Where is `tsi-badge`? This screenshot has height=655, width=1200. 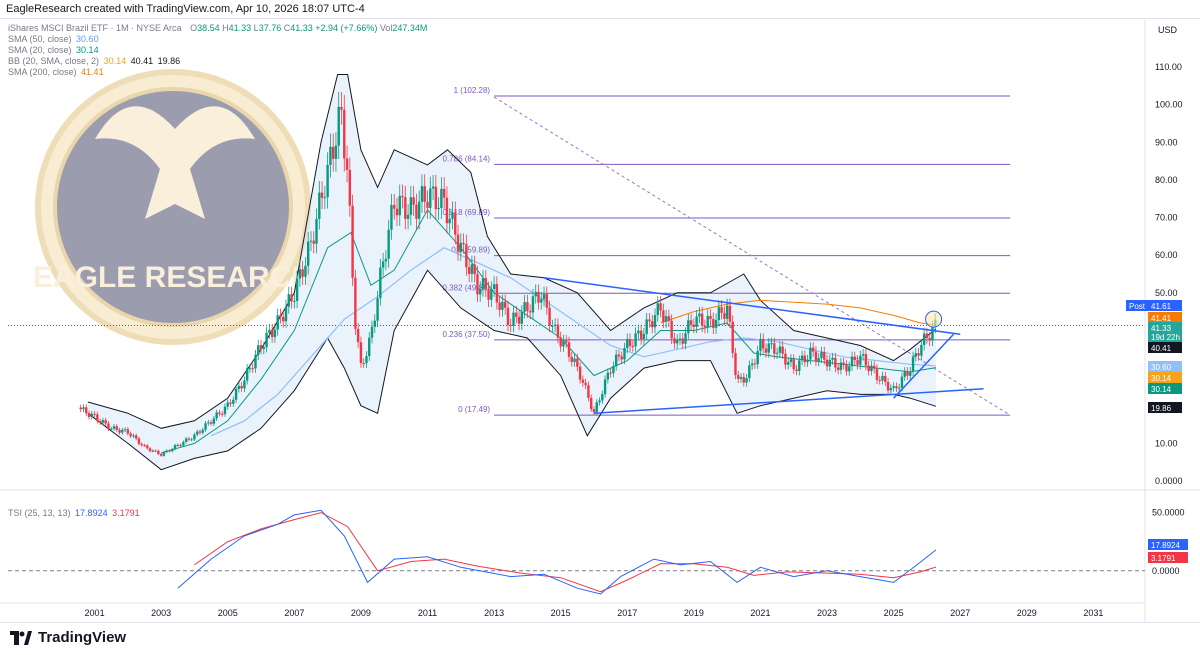
tsi-badge is located at coordinates (1168, 544).